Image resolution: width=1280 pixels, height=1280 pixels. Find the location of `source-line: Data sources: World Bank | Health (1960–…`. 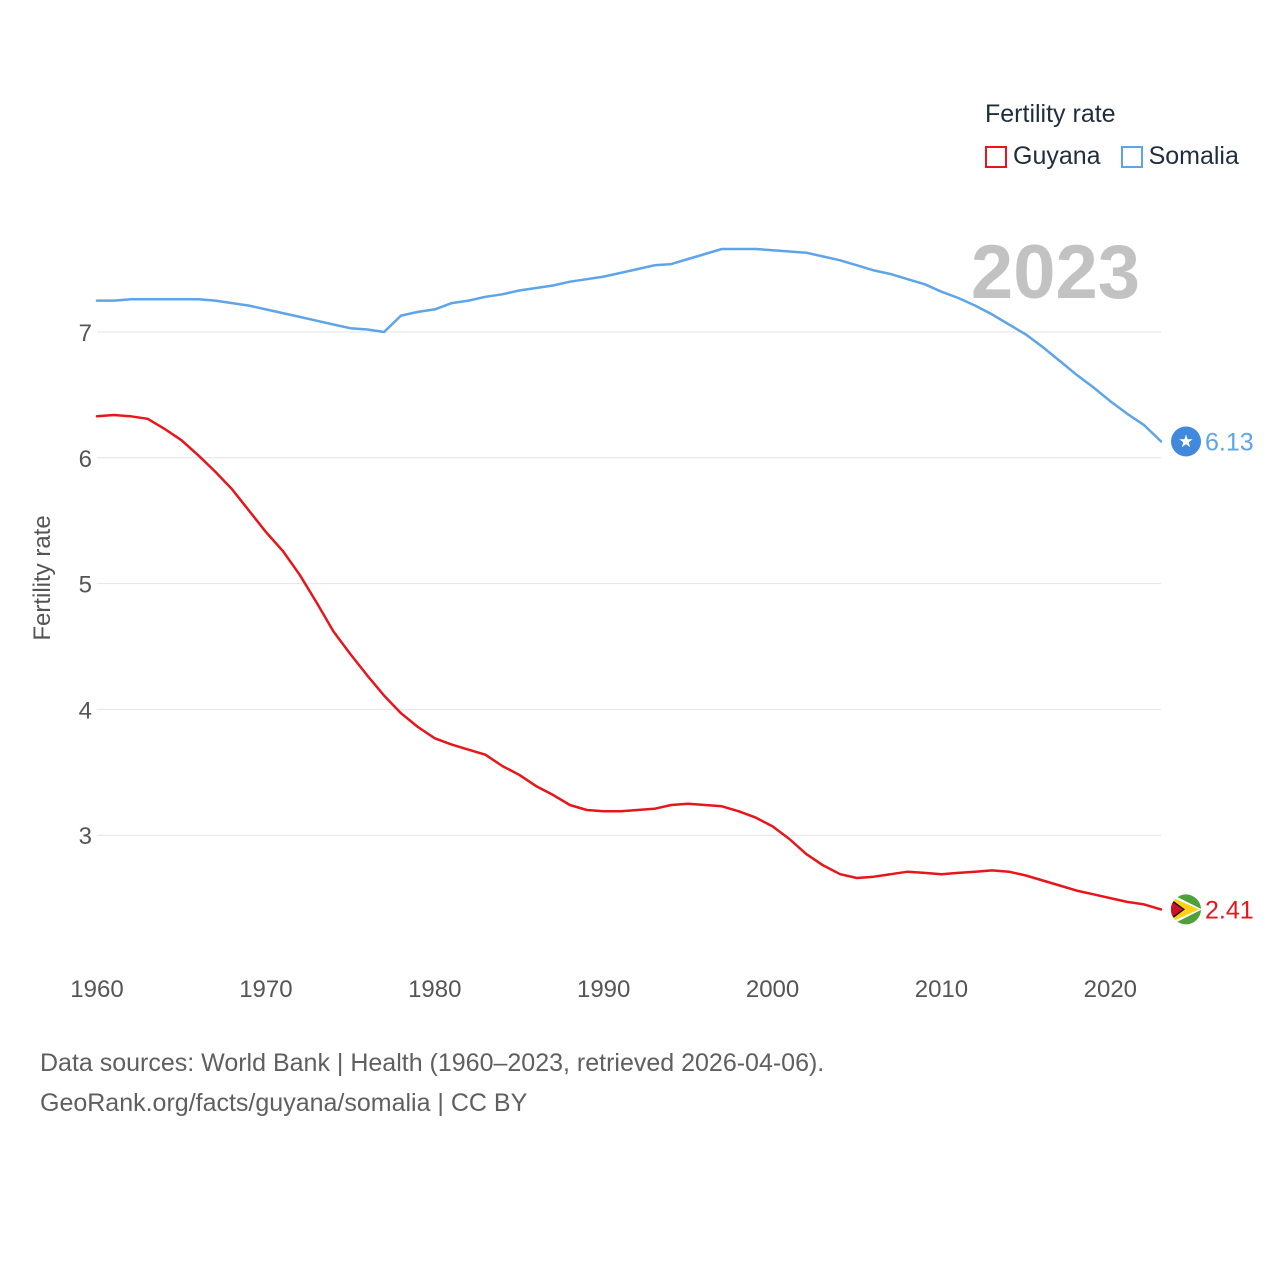

source-line: Data sources: World Bank | Health (1960–… is located at coordinates (432, 1063).